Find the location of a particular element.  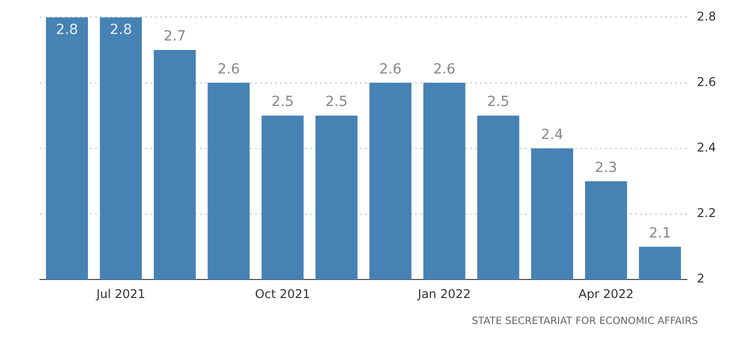

data-label: 2.7 is located at coordinates (175, 36).